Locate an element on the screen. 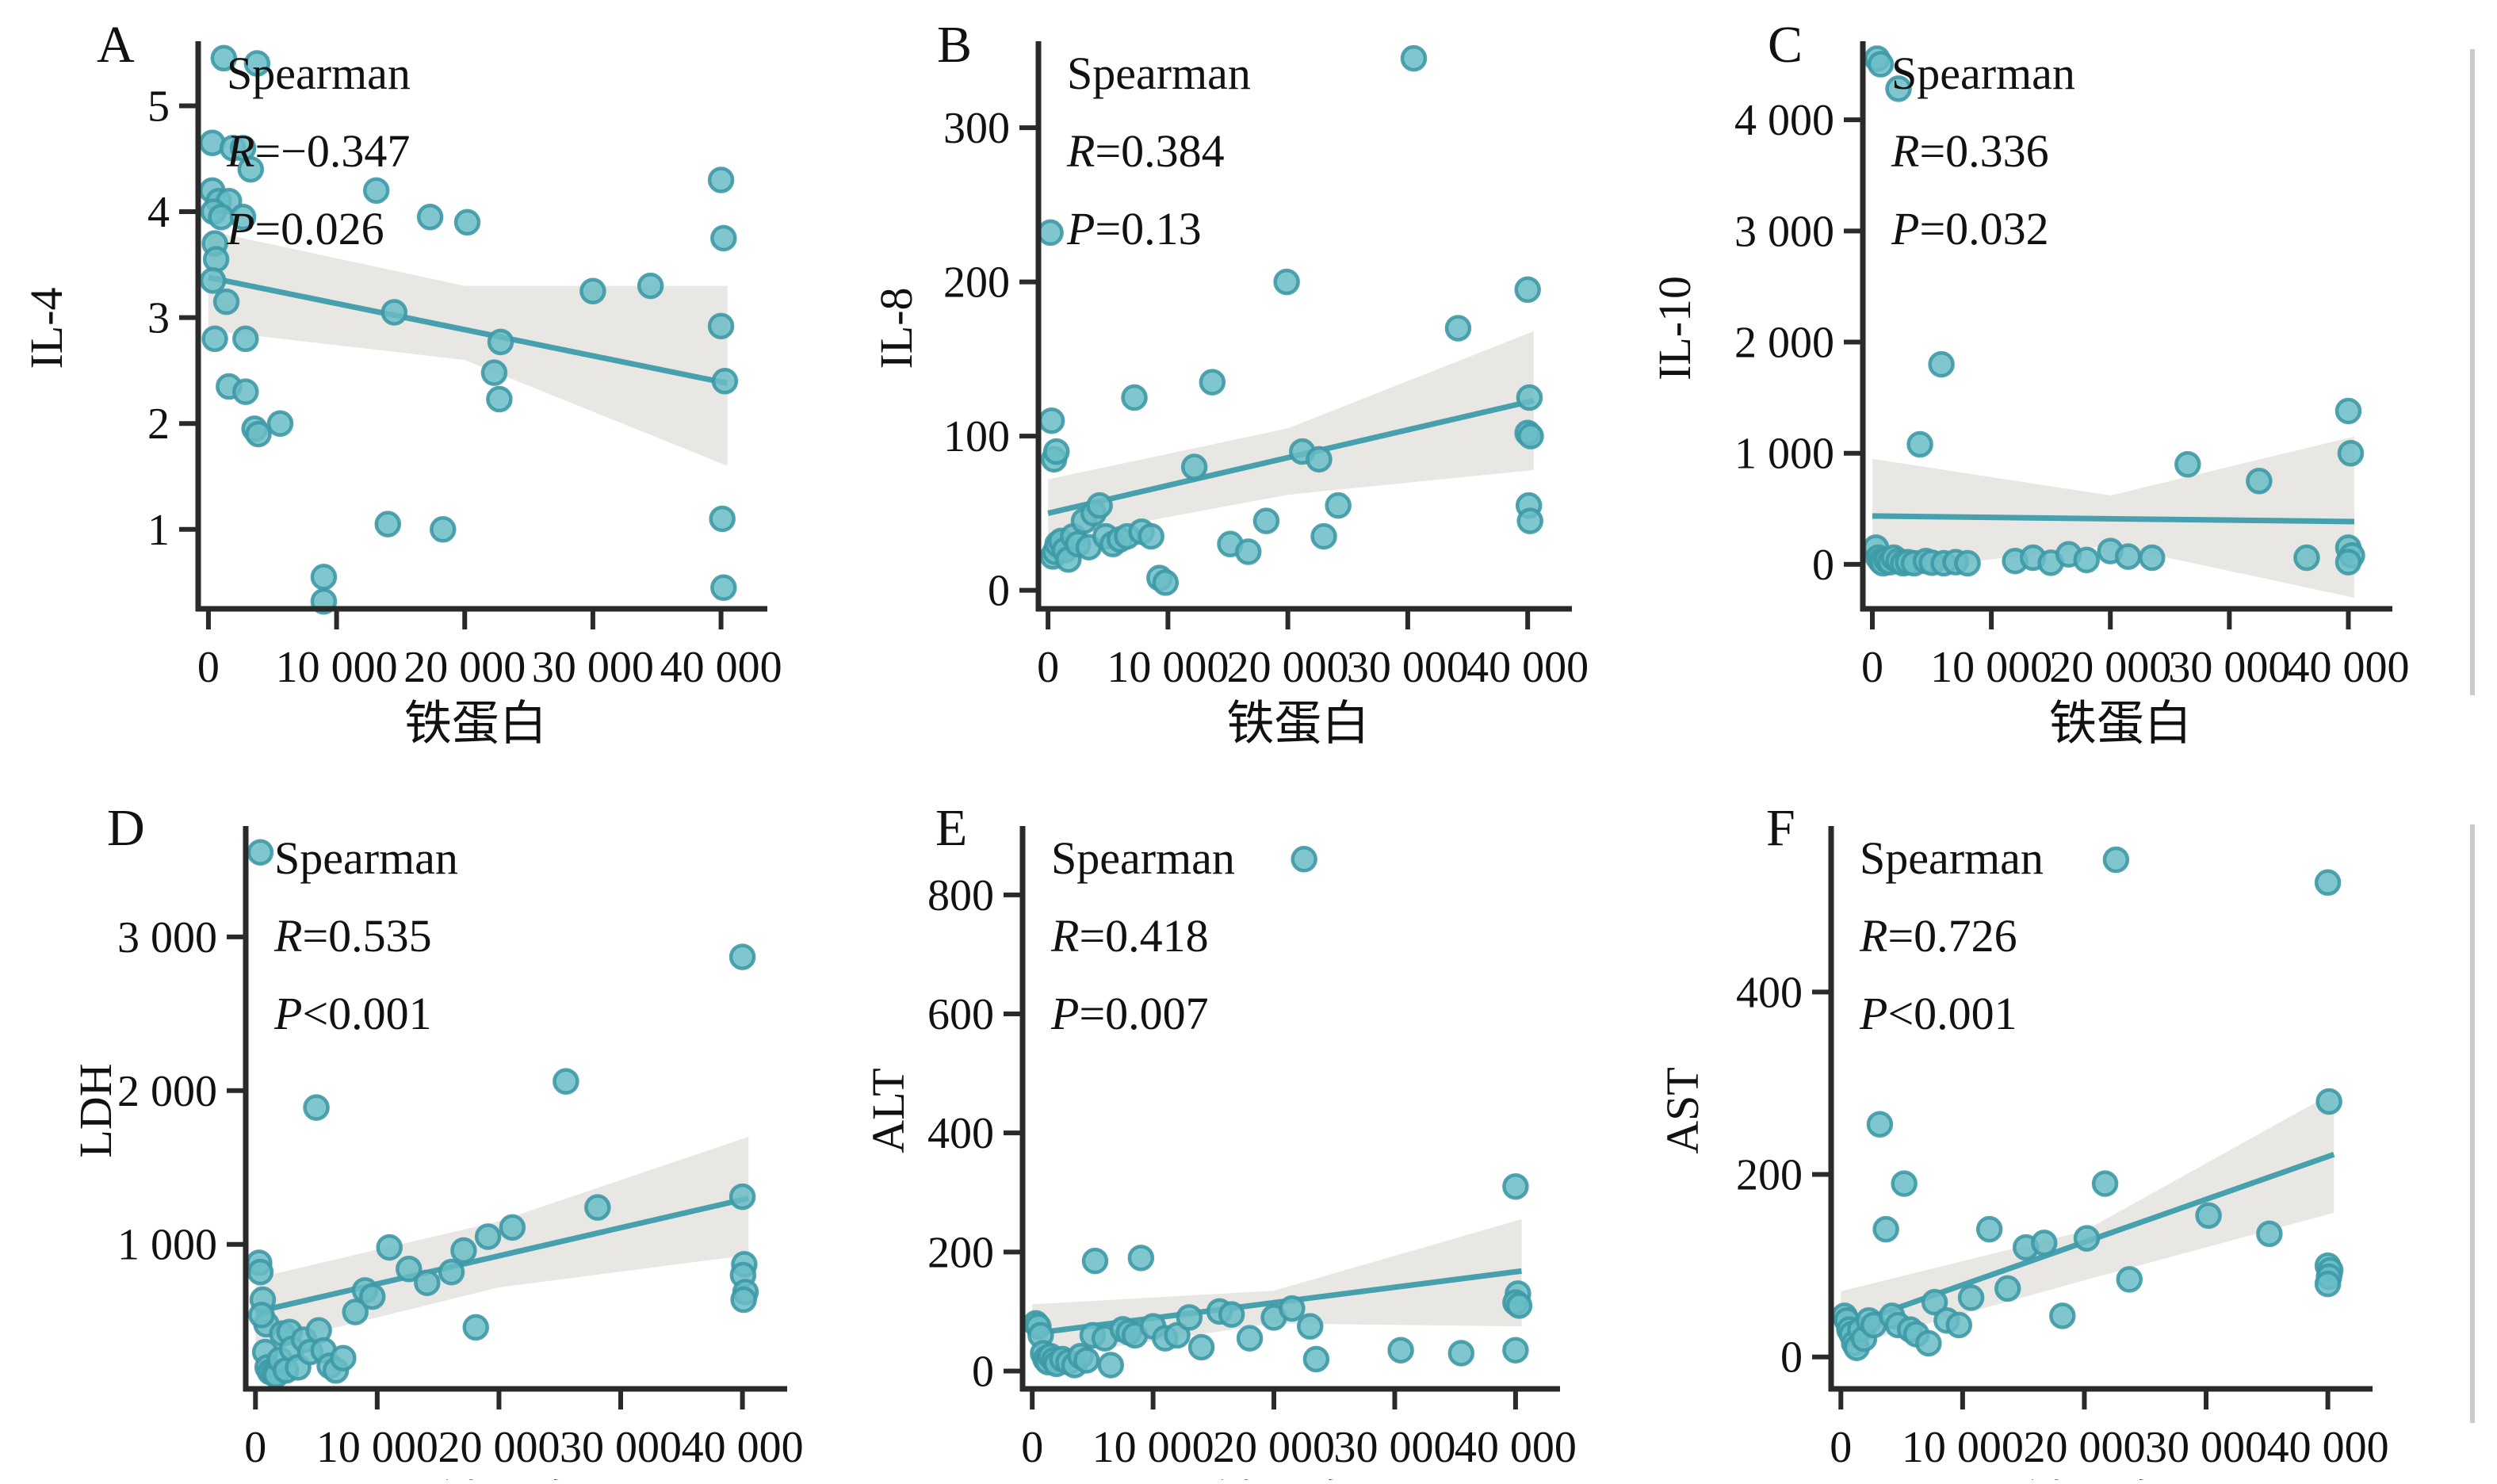 The image size is (2497, 1484). stats-text: Spearman R=0.535 P<0.001 is located at coordinates (365, 935).